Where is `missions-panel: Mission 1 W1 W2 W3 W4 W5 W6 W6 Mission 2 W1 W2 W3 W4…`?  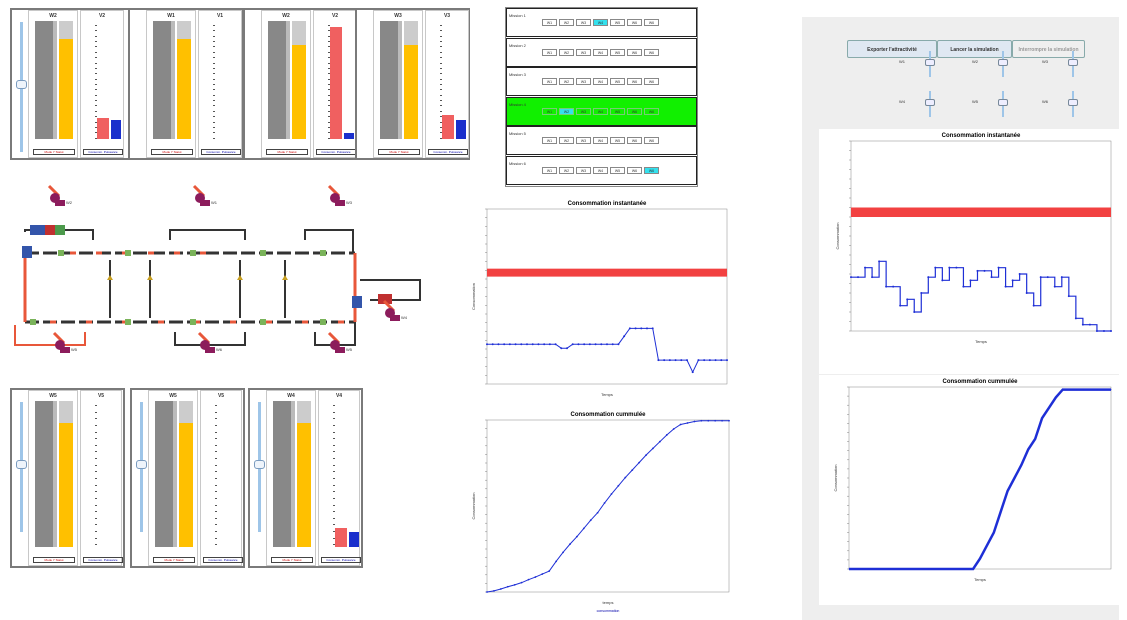
missions-panel: Mission 1 W1 W2 W3 W4 W5 W6 W6 Mission 2 W1 W2 W3 W4… is located at coordinates (601, 97).